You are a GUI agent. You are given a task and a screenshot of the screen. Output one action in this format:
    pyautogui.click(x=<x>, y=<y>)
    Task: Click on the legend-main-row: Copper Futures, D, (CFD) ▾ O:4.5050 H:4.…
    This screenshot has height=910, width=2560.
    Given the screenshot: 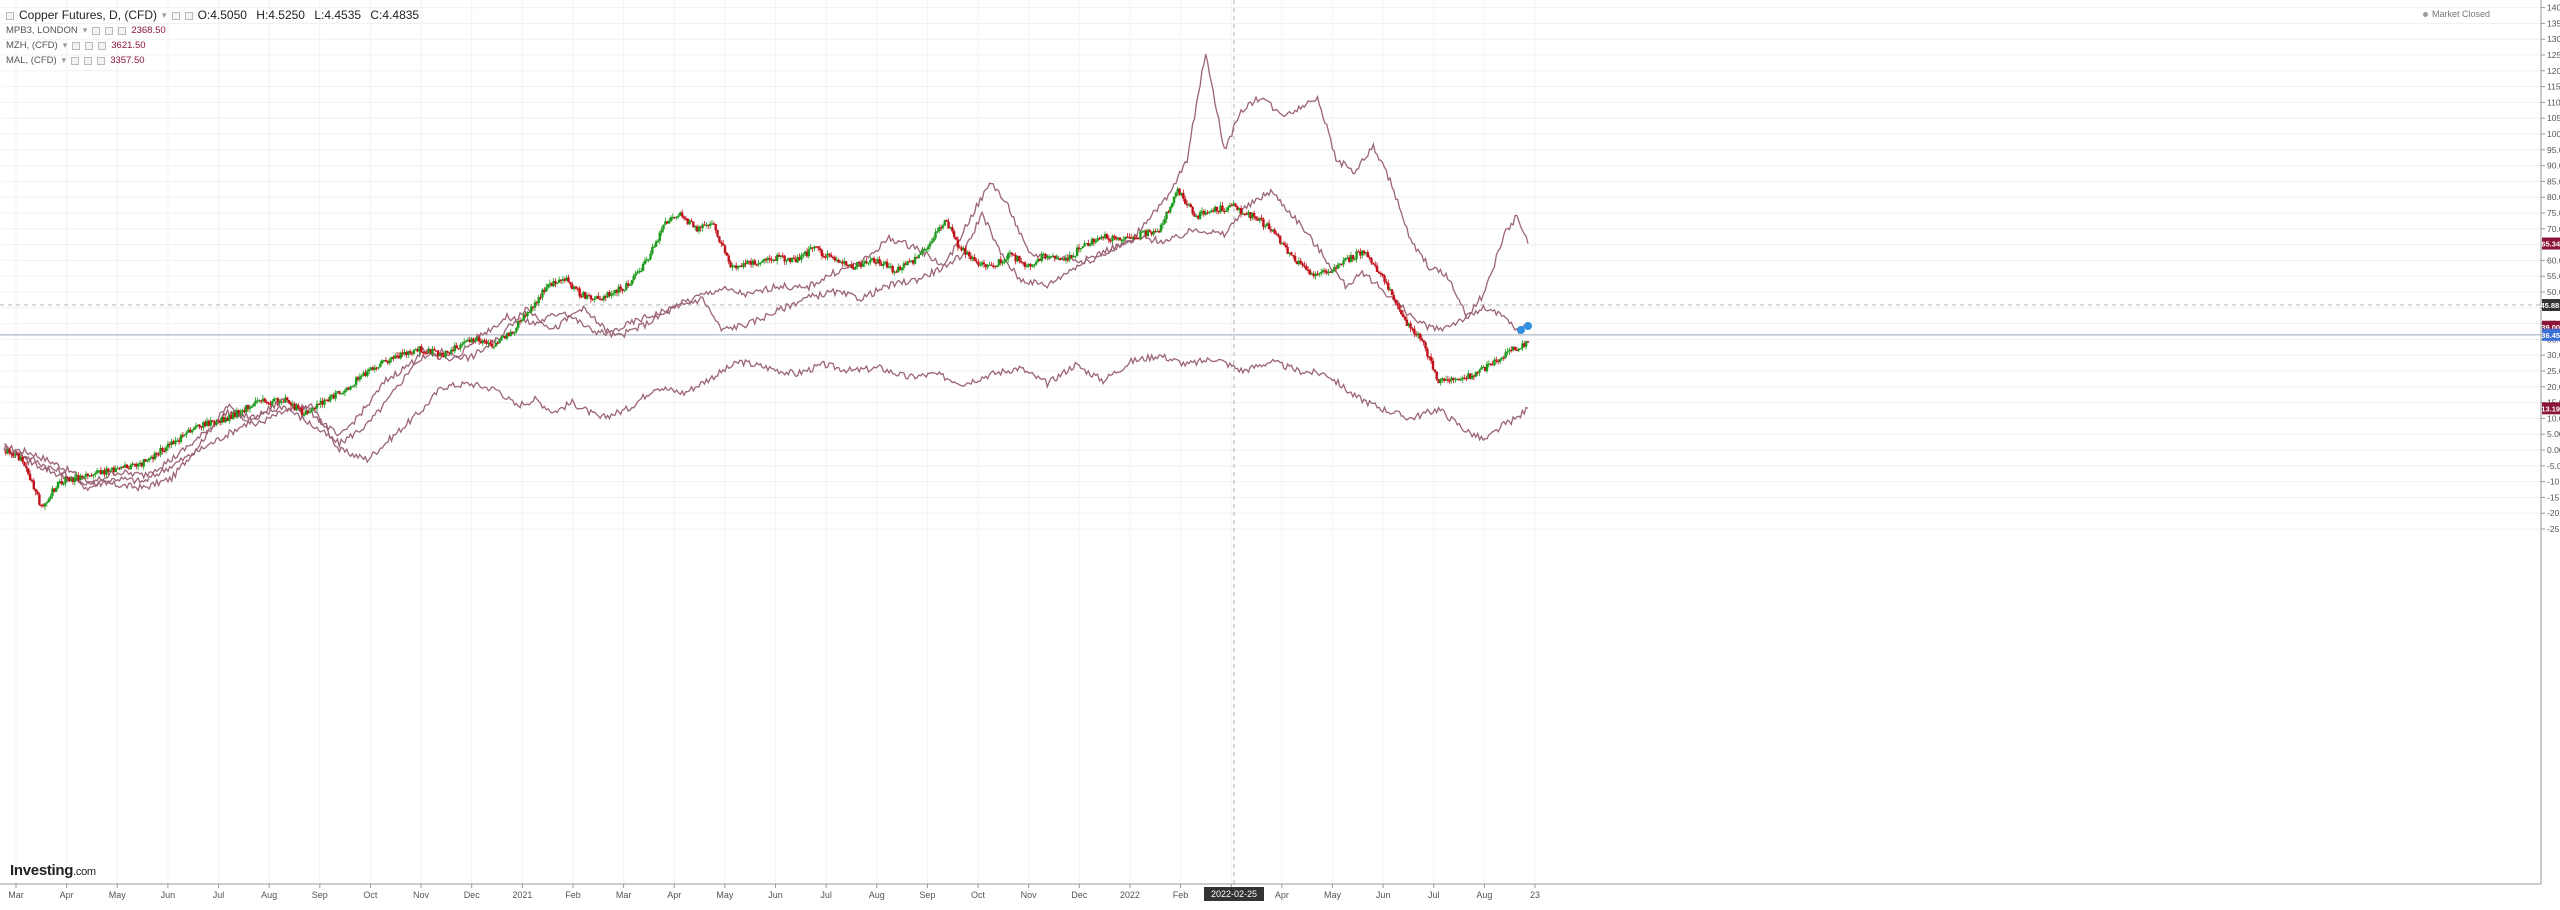 What is the action you would take?
    pyautogui.click(x=215, y=15)
    